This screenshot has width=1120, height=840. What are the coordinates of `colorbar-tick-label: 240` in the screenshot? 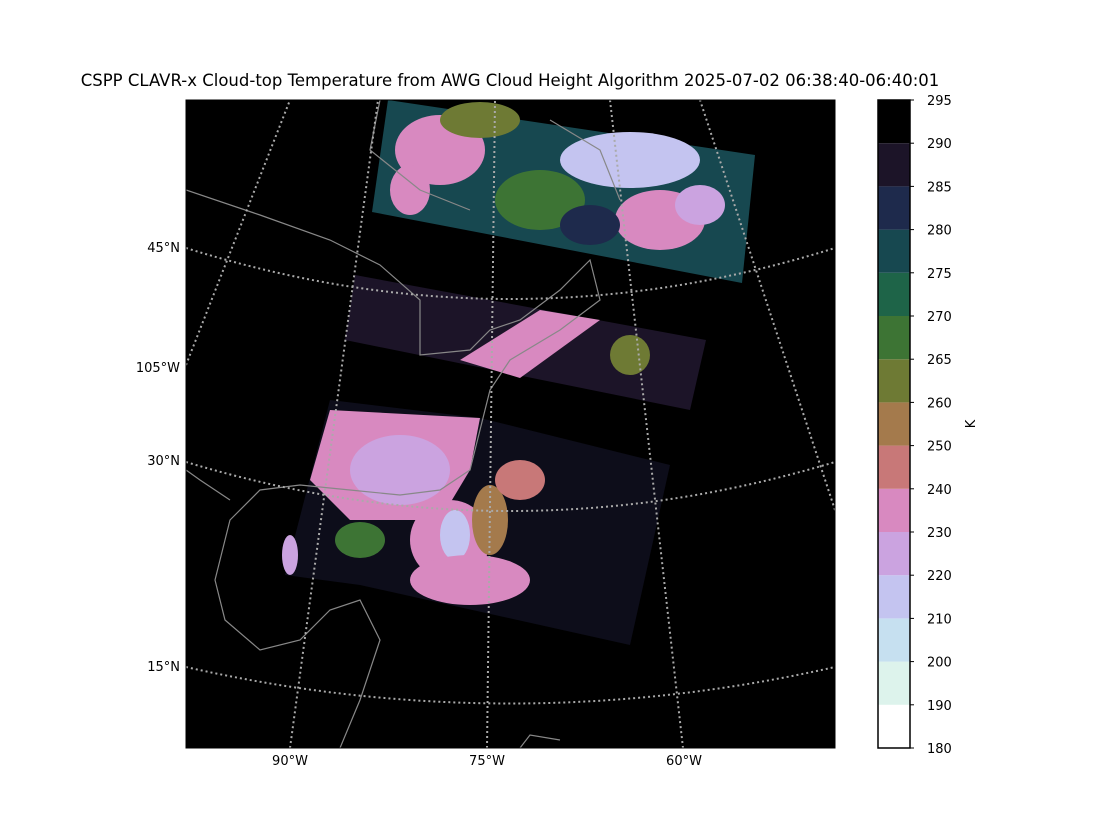 It's located at (939, 490).